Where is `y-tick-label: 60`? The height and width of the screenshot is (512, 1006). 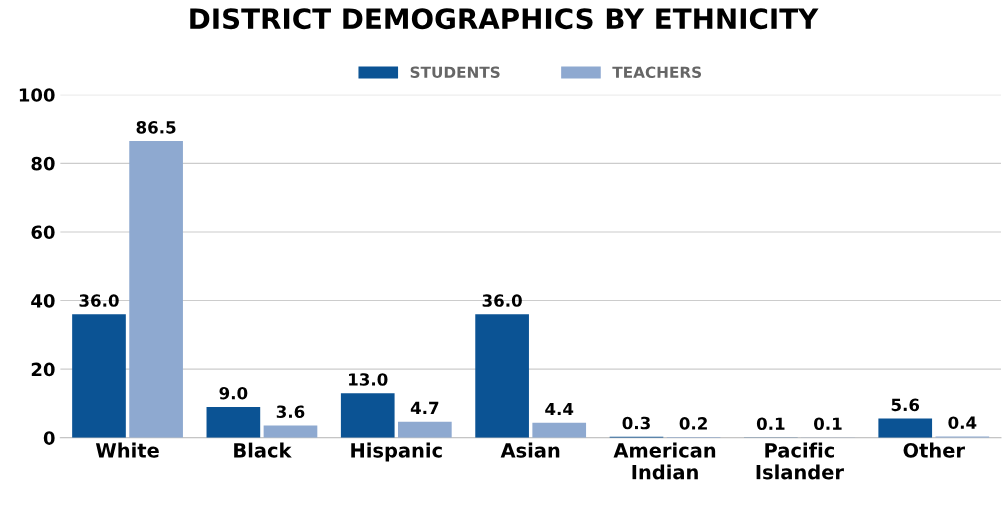 y-tick-label: 60 is located at coordinates (43, 232).